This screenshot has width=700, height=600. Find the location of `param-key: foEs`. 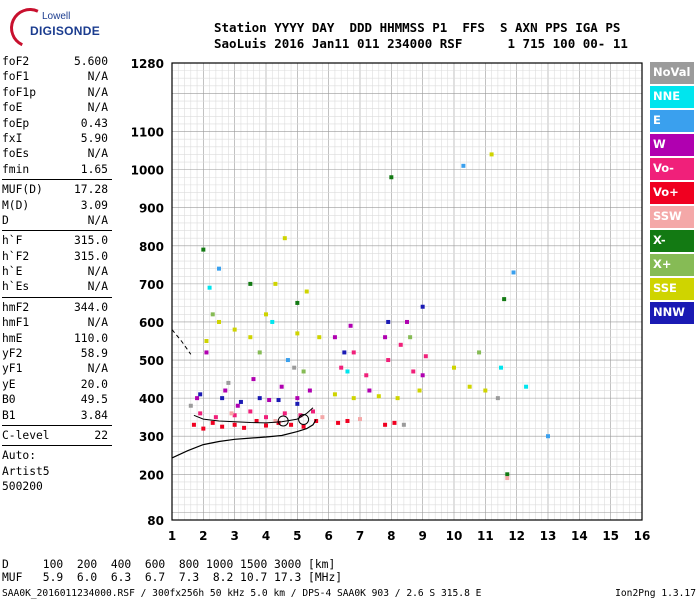

param-key: foEs is located at coordinates (16, 154).